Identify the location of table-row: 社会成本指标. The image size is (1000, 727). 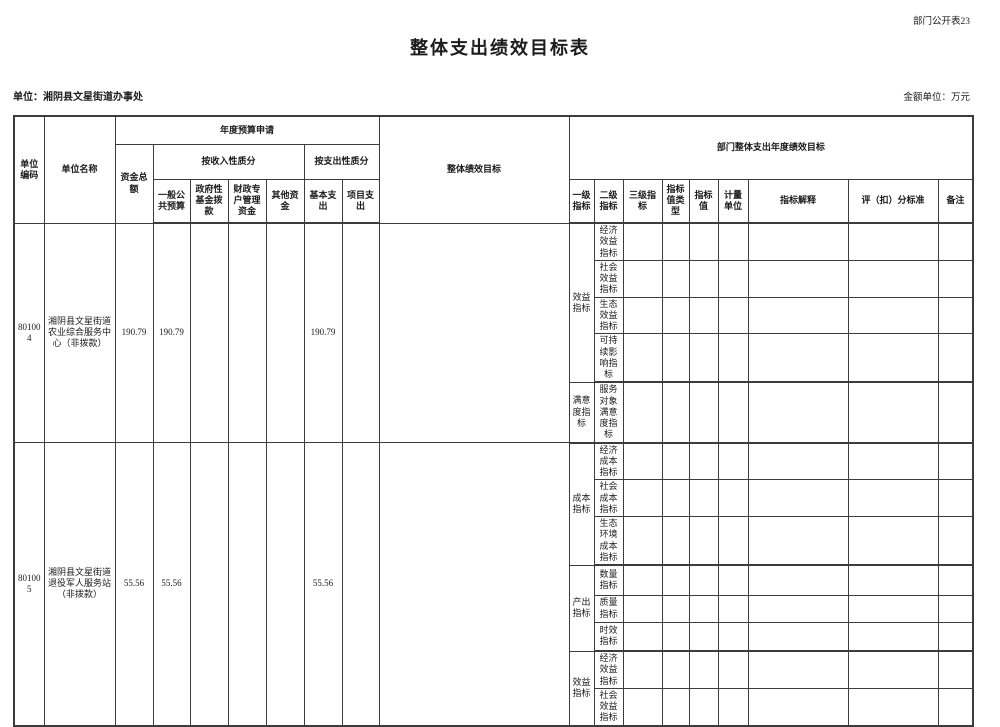
(494, 498).